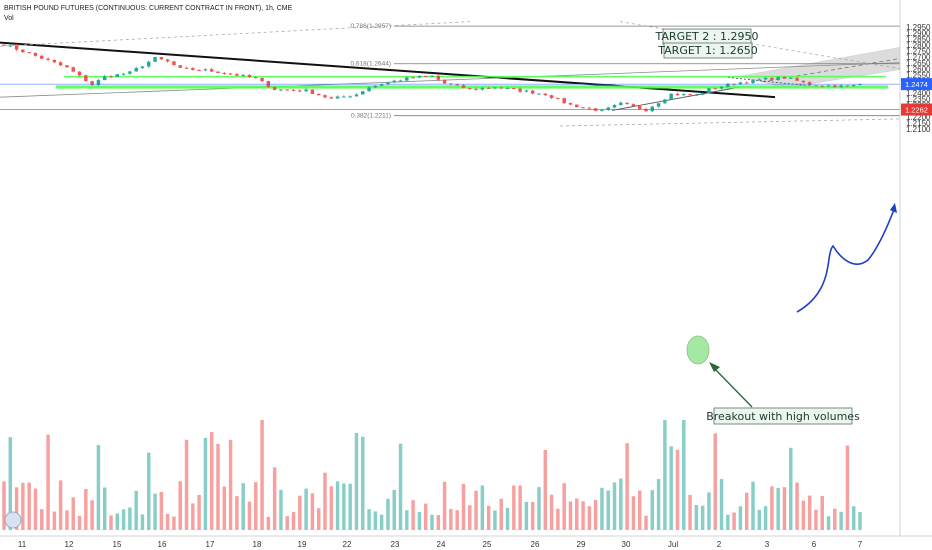 This screenshot has width=932, height=550. What do you see at coordinates (466, 530) in the screenshot?
I see `time-axis: 11 12 15 16 17 18 19 22 23 24 25 26 29 30 Jul 2 3 6 7` at bounding box center [466, 530].